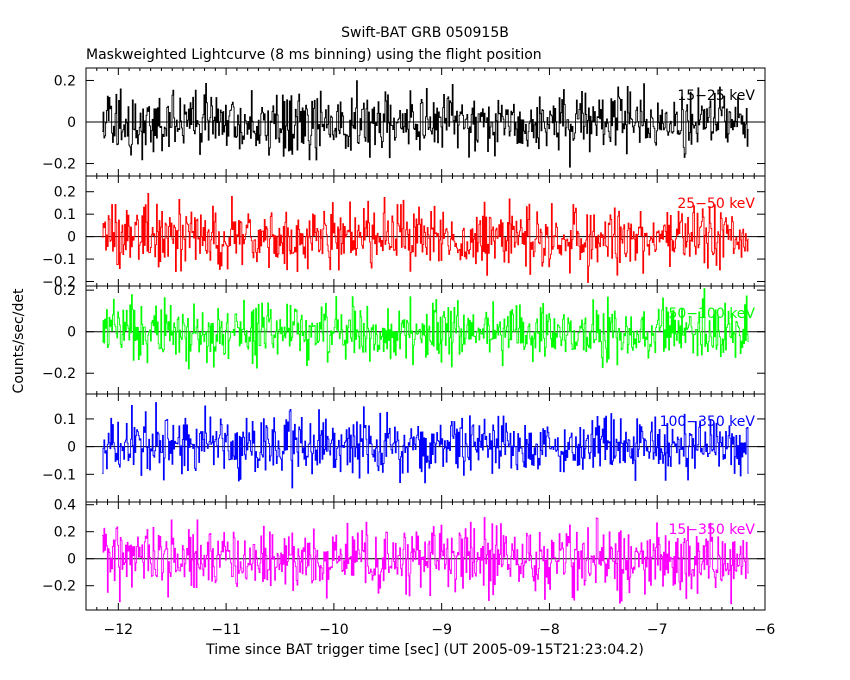  I want to click on panel-1: −0.2 0 0.2 15−25 keV, so click(404, 122).